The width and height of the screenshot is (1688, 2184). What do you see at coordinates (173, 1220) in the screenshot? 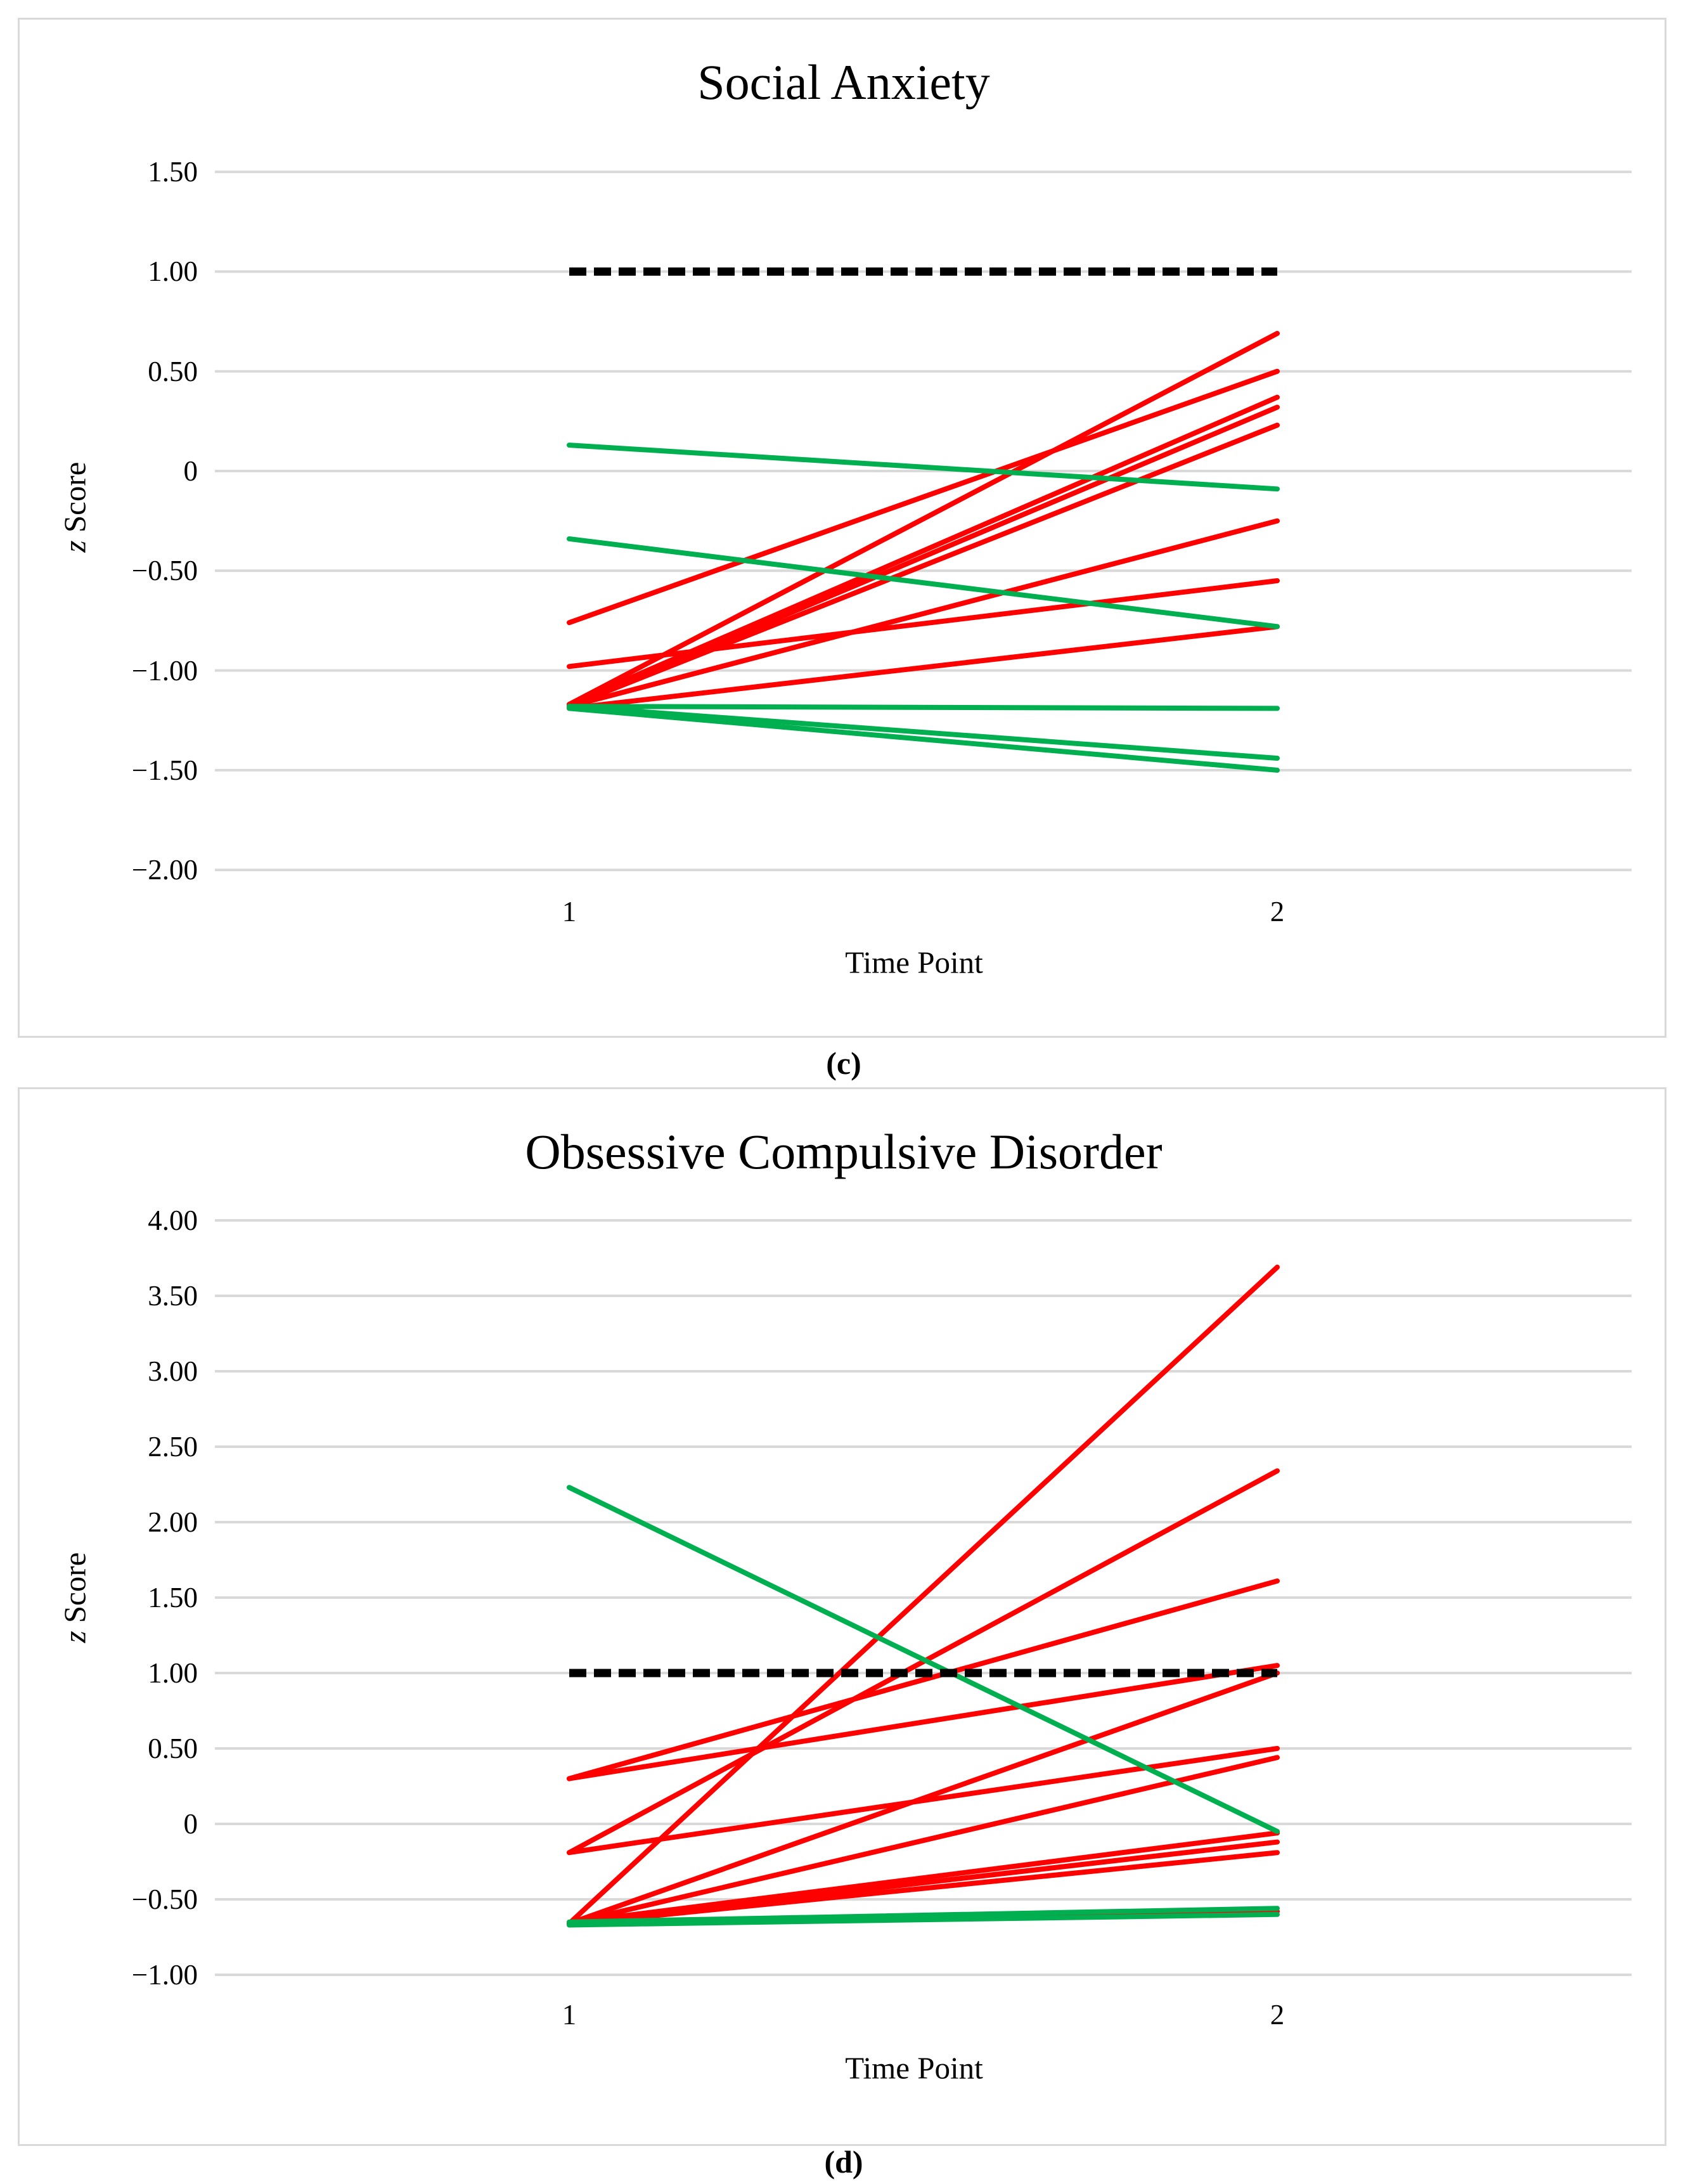
I see `y-tick-label: 4.00` at bounding box center [173, 1220].